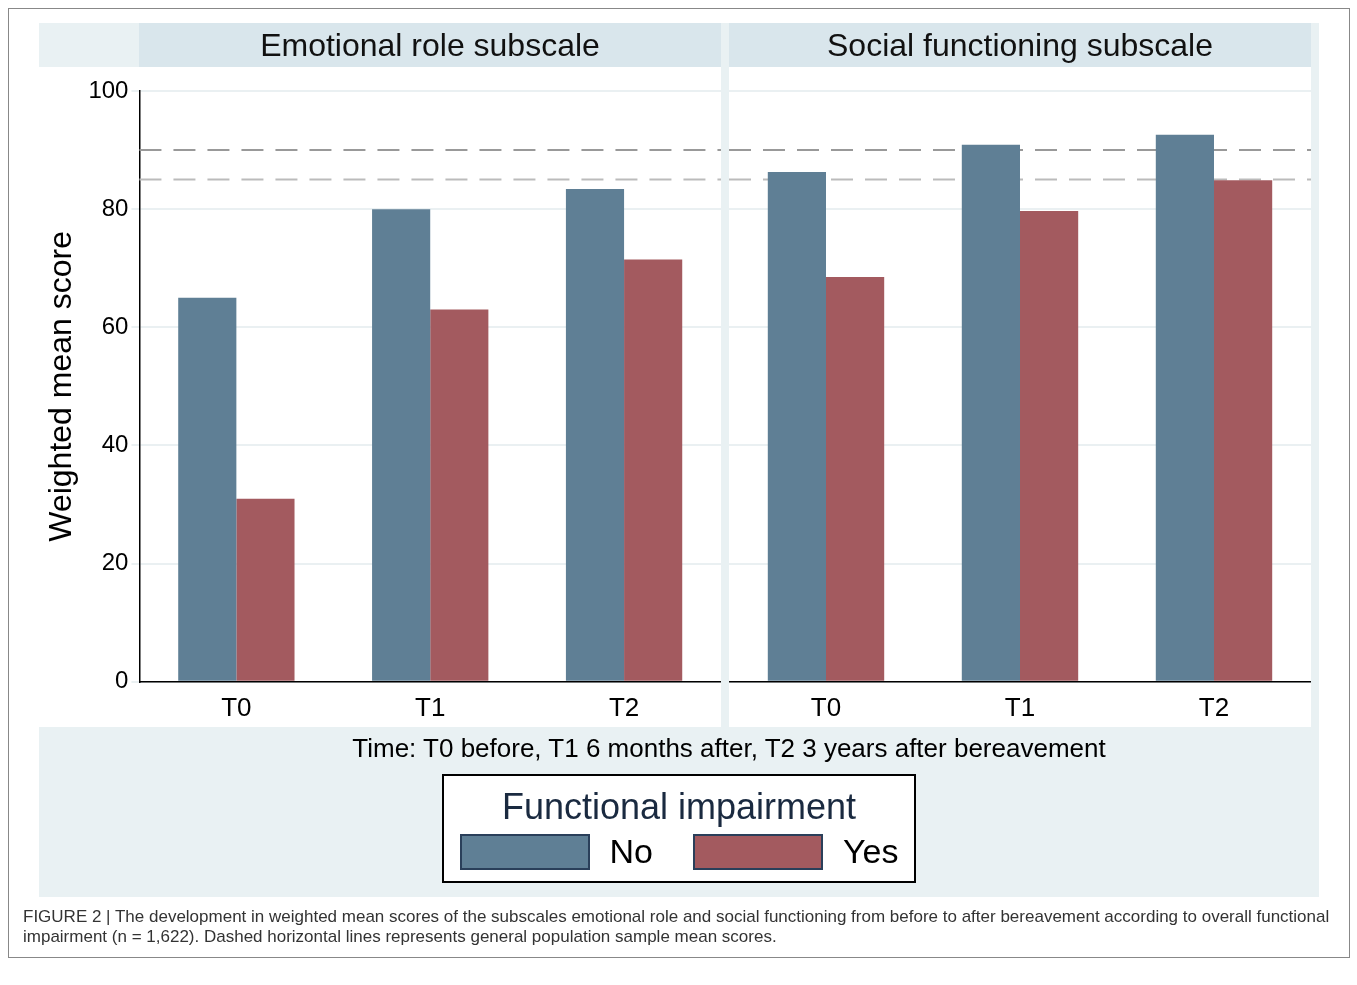 The width and height of the screenshot is (1357, 985). What do you see at coordinates (676, 927) in the screenshot?
I see `caption: FIGURE 2 | The development in weighted mean scores of the subscales emotional role and social functioning from before to after bereavement according to overall functional impairment (n = 1,622). Dashed horizontal lines represents general population sample mean scores.` at bounding box center [676, 927].